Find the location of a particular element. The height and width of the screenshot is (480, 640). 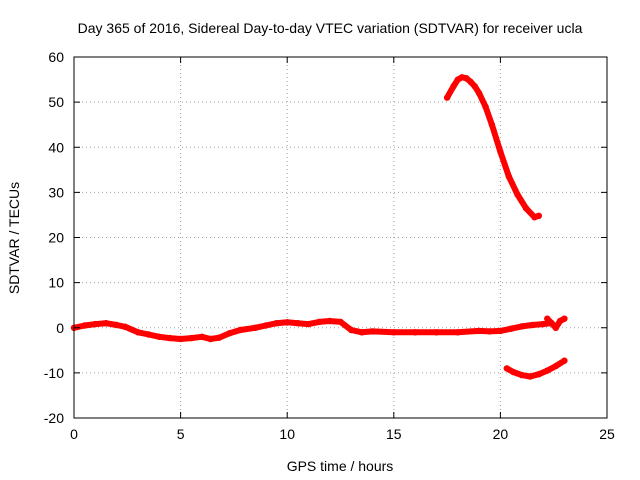

x-tick-label: 15 is located at coordinates (394, 434).